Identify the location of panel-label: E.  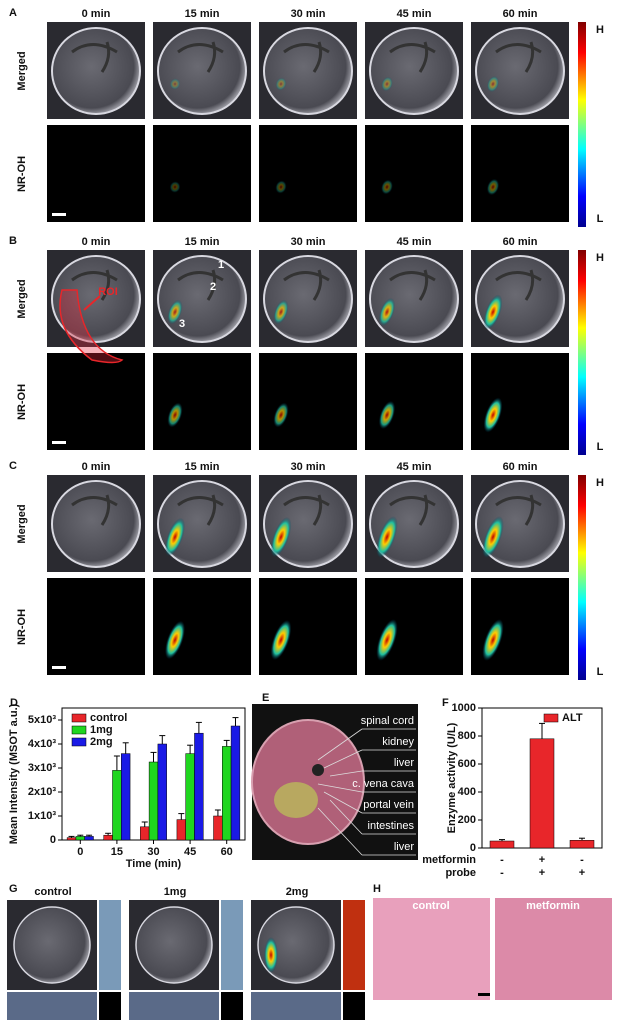
(265, 698).